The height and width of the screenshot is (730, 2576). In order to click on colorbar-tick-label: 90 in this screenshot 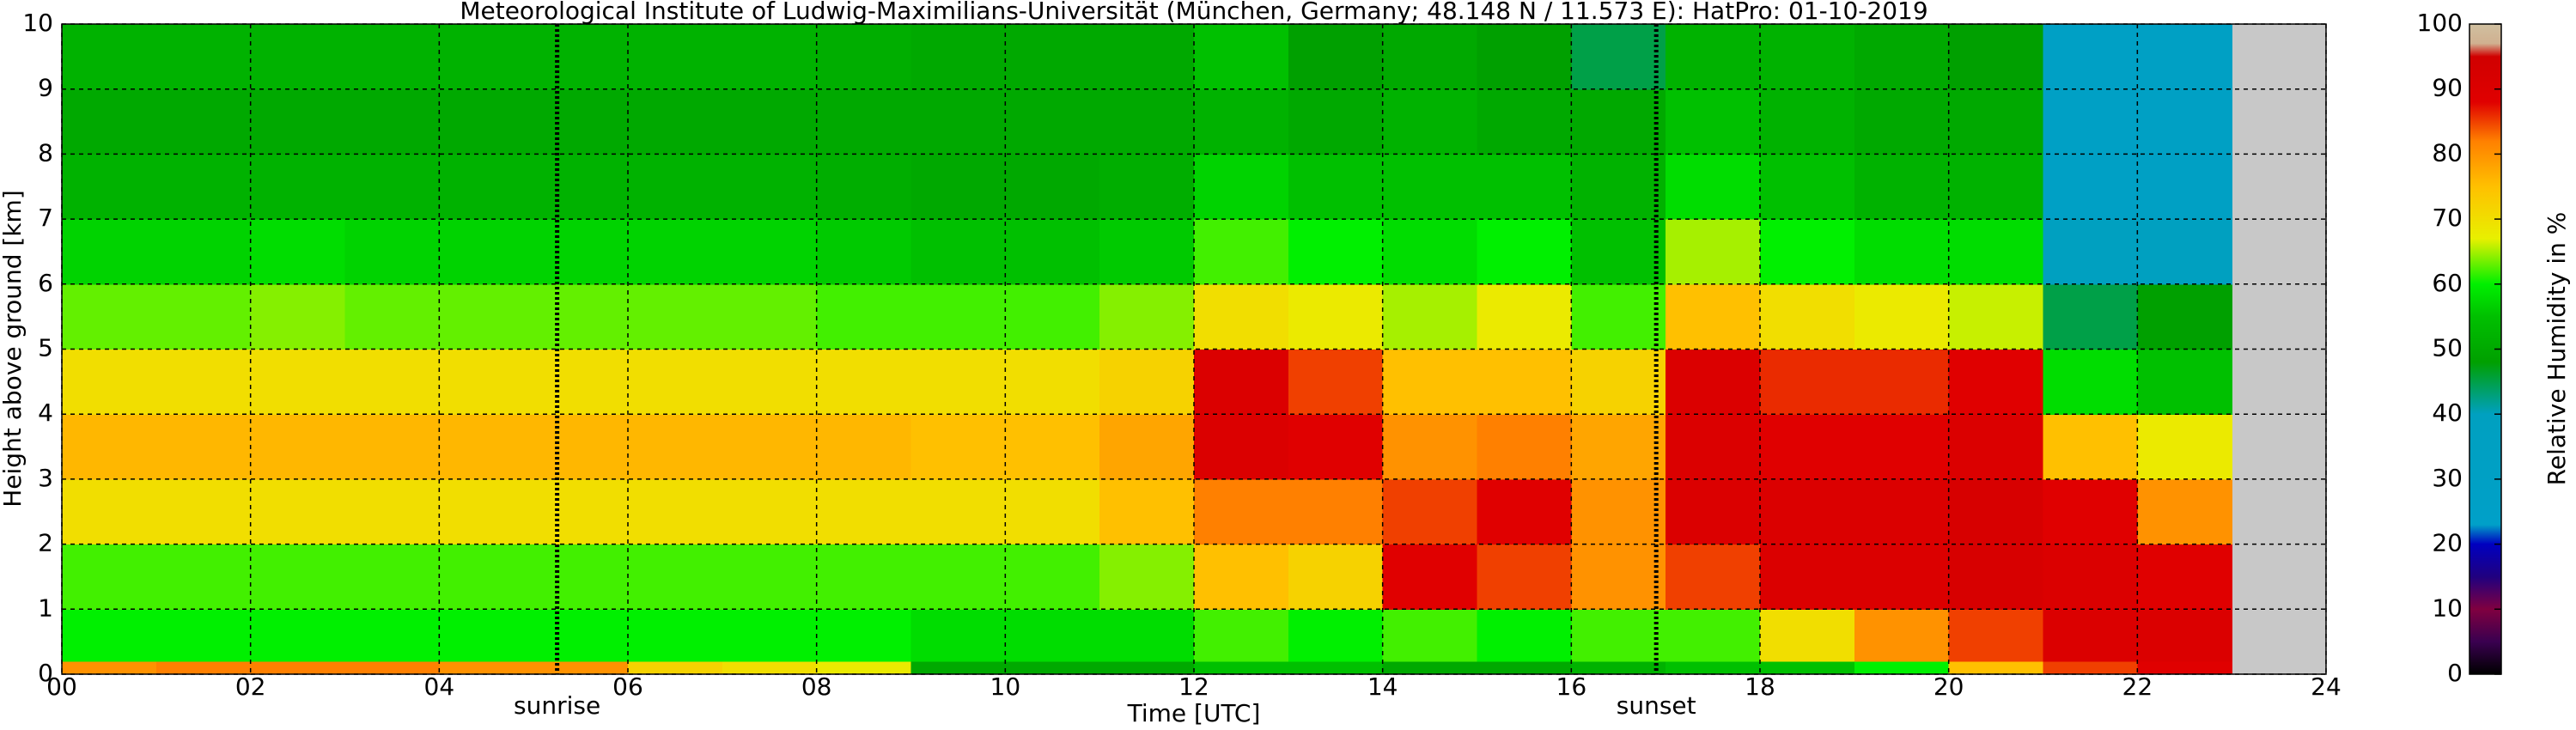, I will do `click(2447, 88)`.